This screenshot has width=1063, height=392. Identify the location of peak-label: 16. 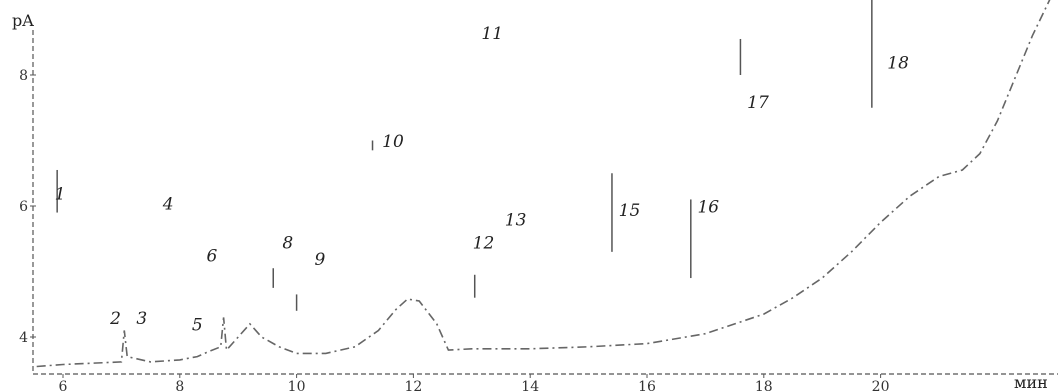
(708, 208).